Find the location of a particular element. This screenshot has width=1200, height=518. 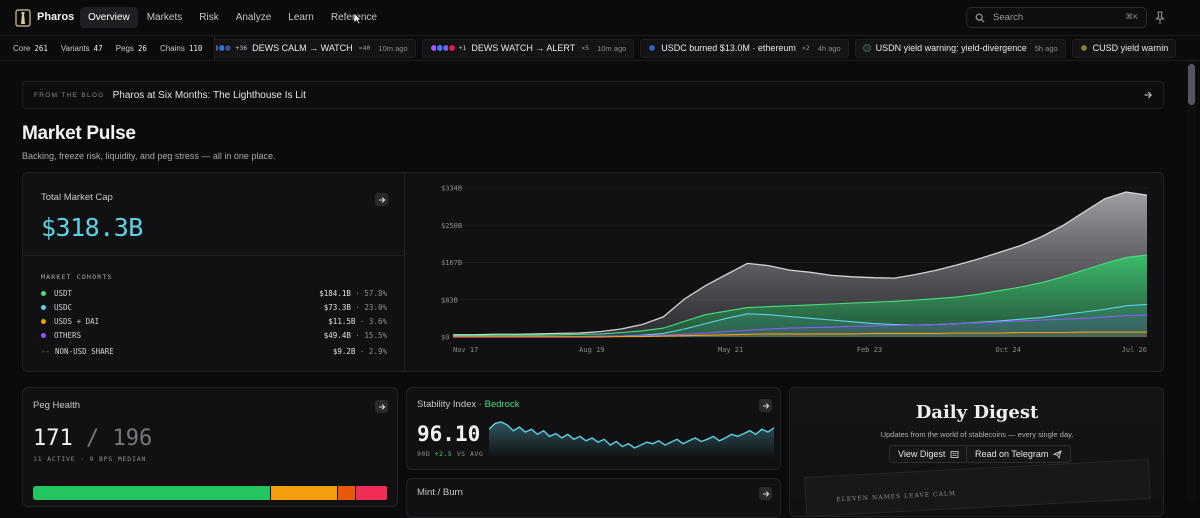

x-tick-label: Feb 23 is located at coordinates (869, 350).